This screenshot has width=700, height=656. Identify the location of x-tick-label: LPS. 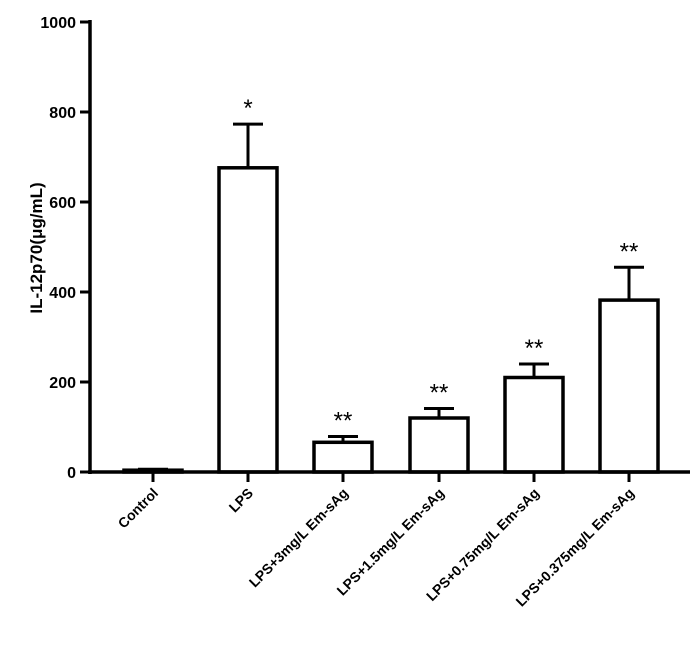
(241, 500).